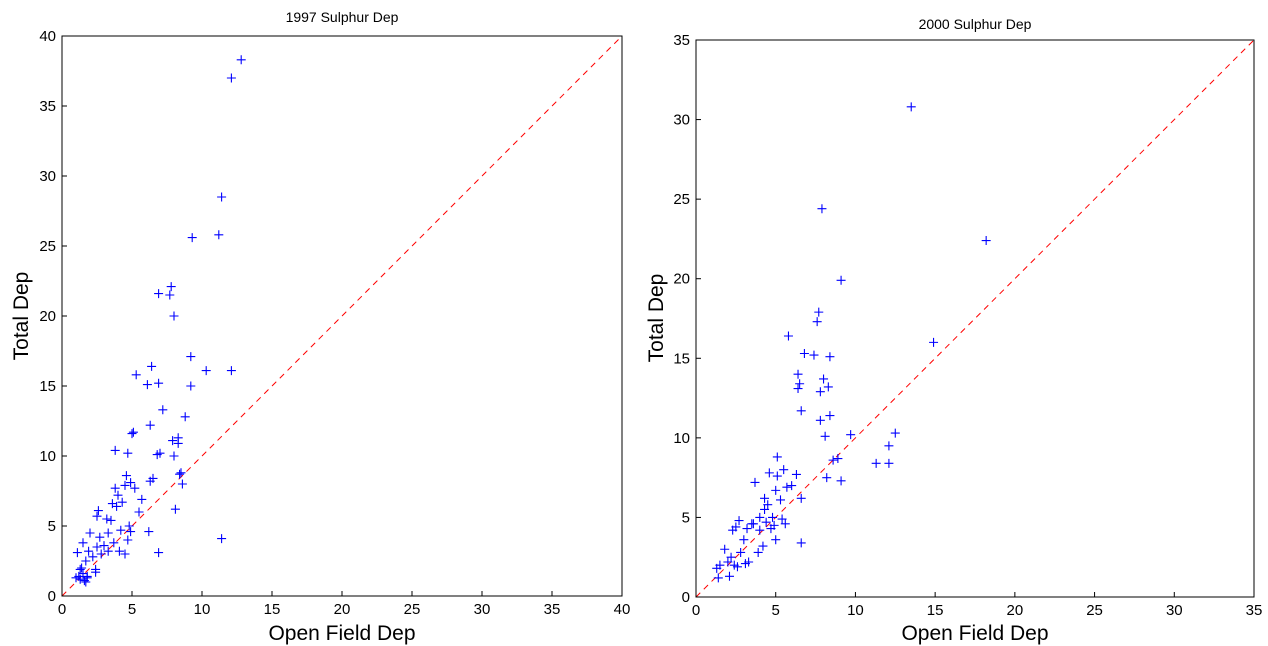 This screenshot has width=1268, height=646. What do you see at coordinates (272, 609) in the screenshot?
I see `left-x-tick-label: 15` at bounding box center [272, 609].